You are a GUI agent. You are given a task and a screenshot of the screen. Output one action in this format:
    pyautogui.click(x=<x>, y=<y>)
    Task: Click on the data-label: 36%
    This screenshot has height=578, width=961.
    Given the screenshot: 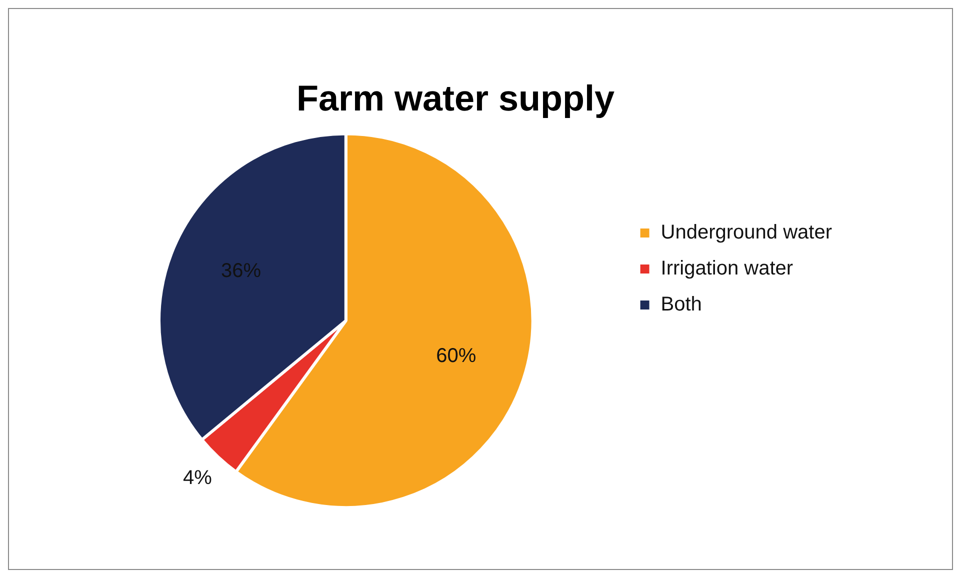 What is the action you would take?
    pyautogui.click(x=241, y=271)
    